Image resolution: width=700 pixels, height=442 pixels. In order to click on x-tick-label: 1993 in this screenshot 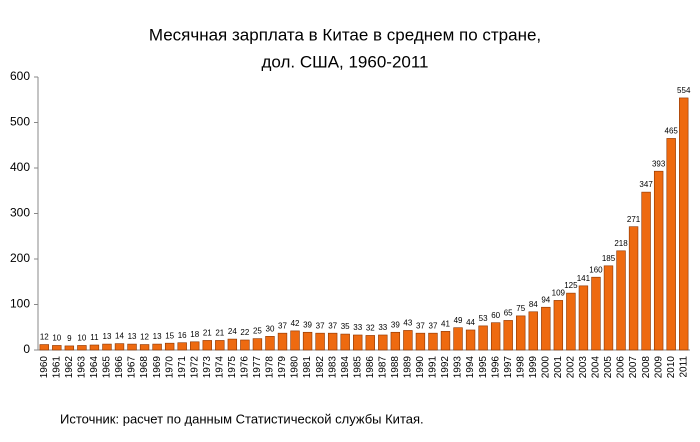, I will do `click(458, 367)`.